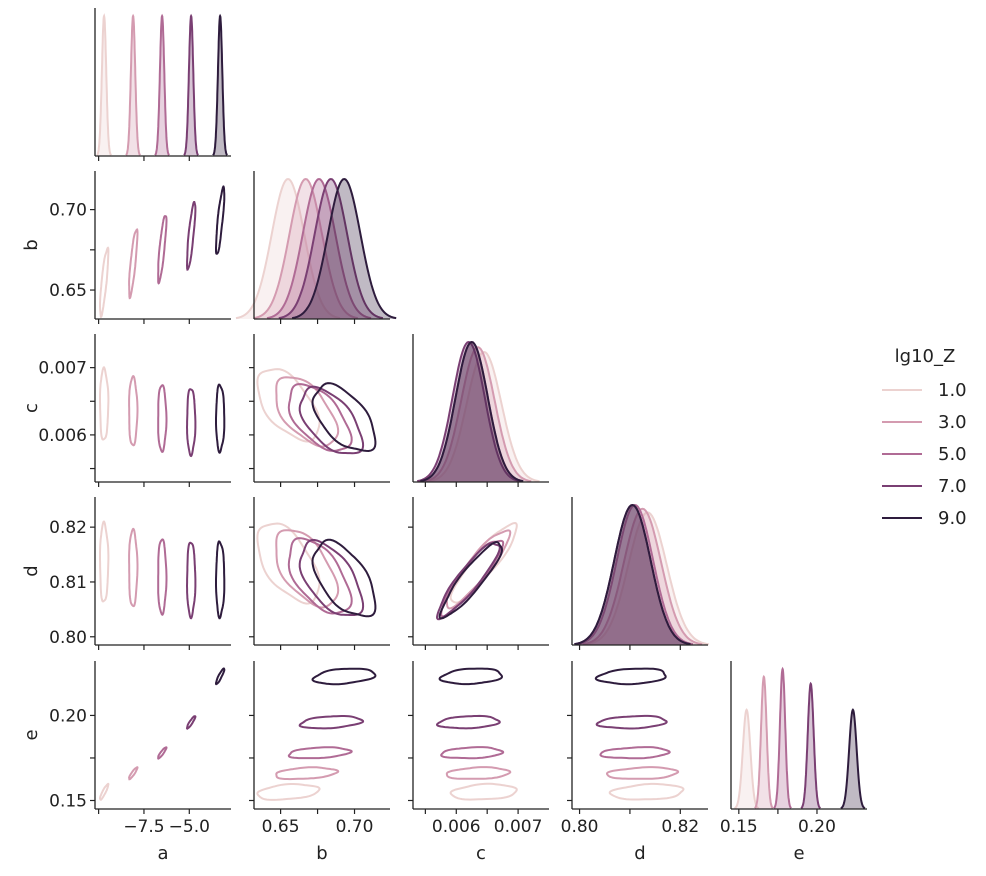 The image size is (986, 876). Describe the element at coordinates (31, 244) in the screenshot. I see `y-axis-title: b` at that location.